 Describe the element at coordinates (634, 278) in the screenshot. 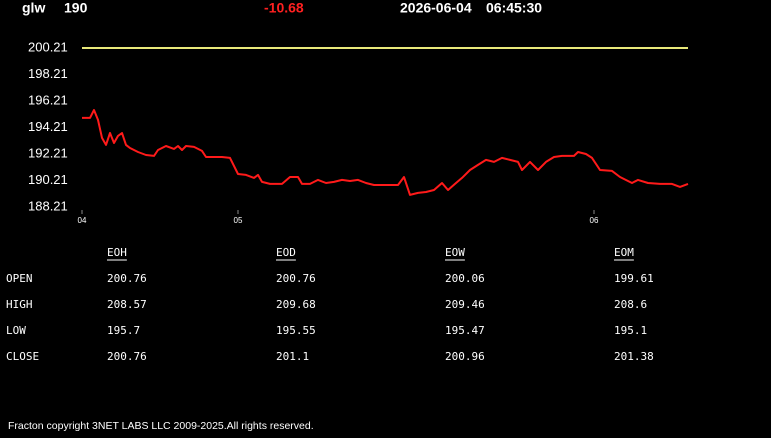

I see `cell: 199.61` at that location.